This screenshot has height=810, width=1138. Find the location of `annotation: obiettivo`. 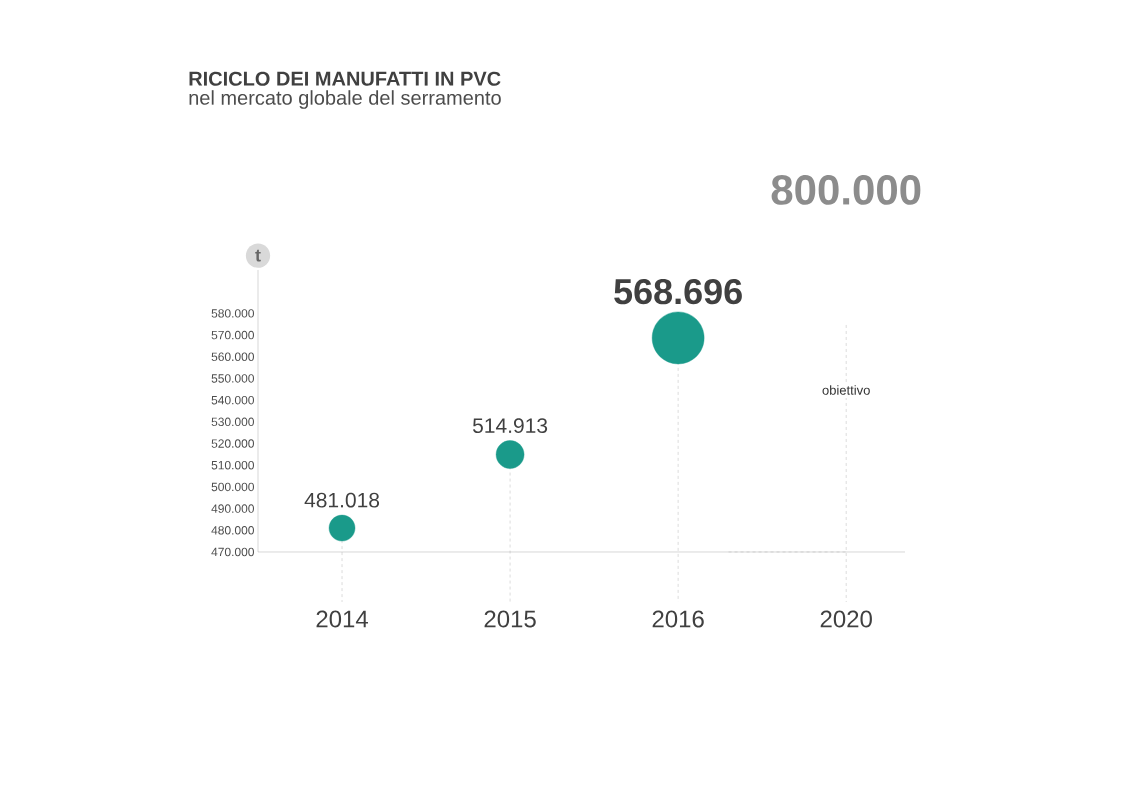

annotation: obiettivo is located at coordinates (846, 390).